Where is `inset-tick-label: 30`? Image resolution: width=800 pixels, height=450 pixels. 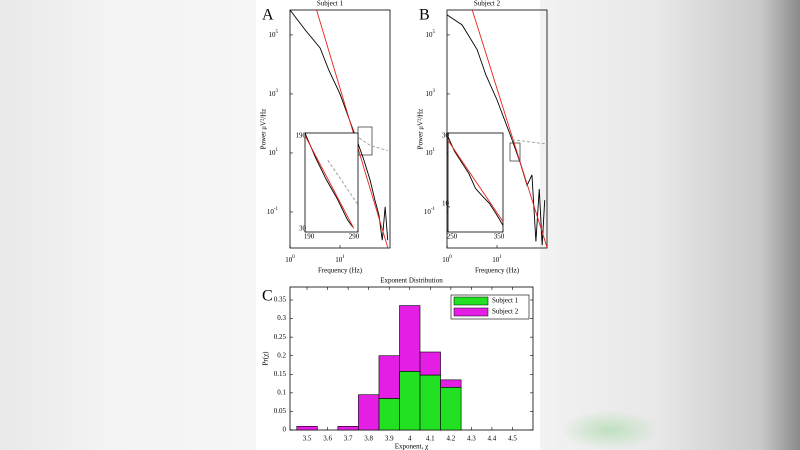 inset-tick-label: 30 is located at coordinates (303, 229).